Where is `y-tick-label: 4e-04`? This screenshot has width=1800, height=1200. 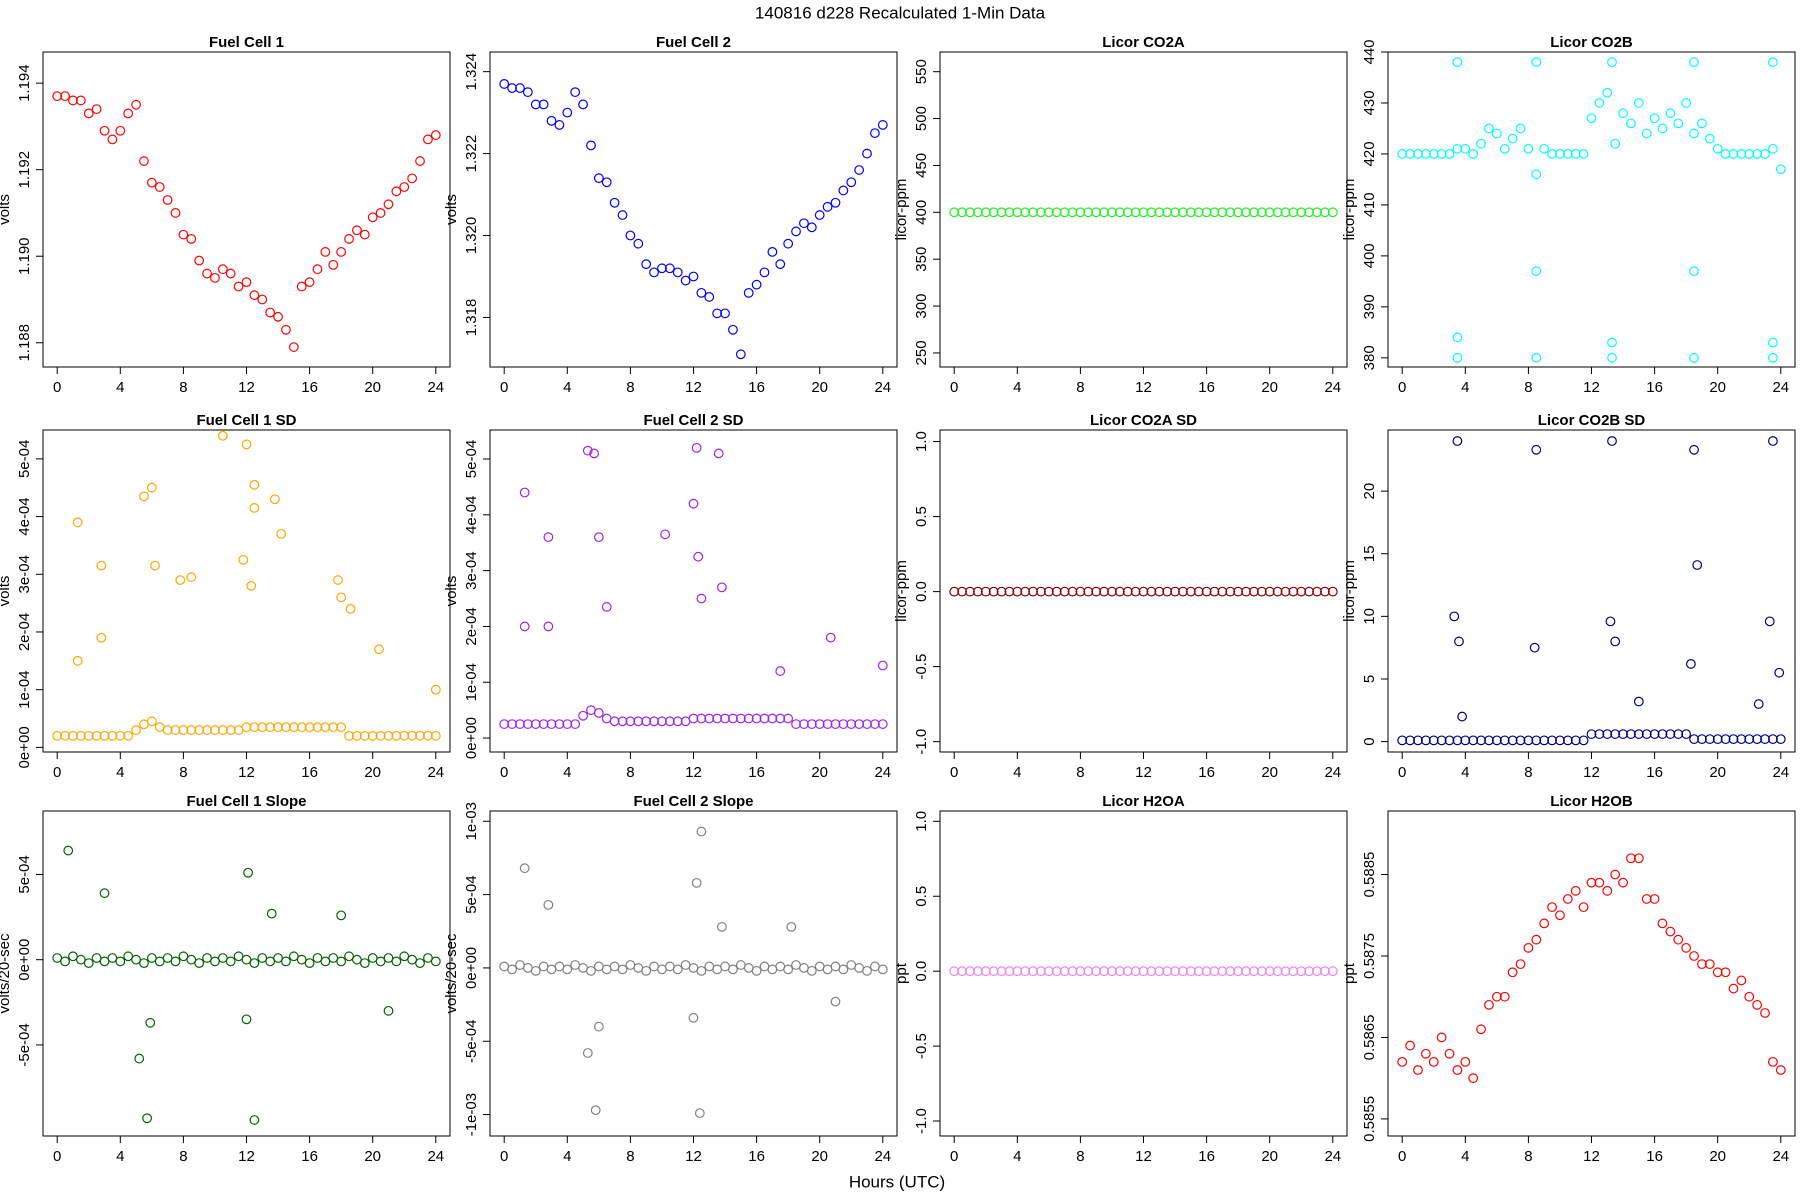
y-tick-label: 4e-04 is located at coordinates (471, 515).